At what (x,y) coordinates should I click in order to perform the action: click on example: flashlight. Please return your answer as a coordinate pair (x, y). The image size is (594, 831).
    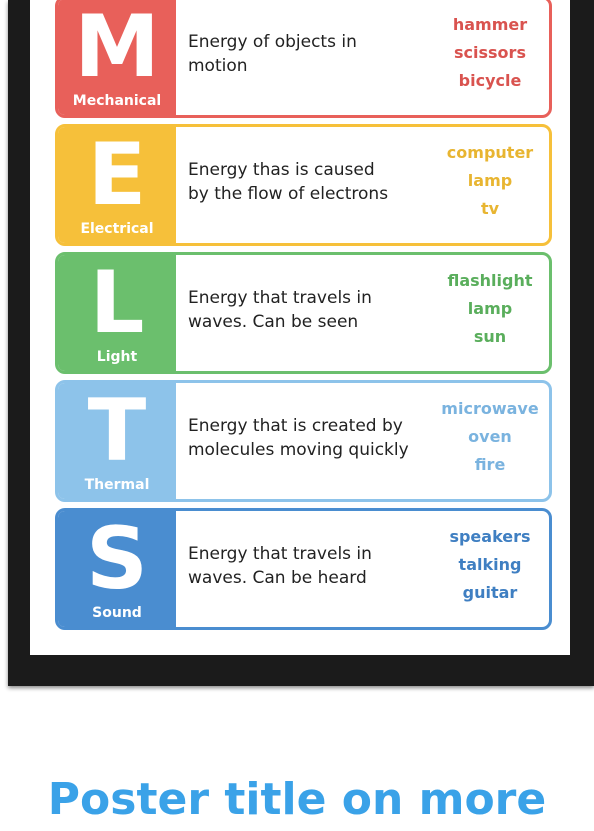
    Looking at the image, I should click on (490, 280).